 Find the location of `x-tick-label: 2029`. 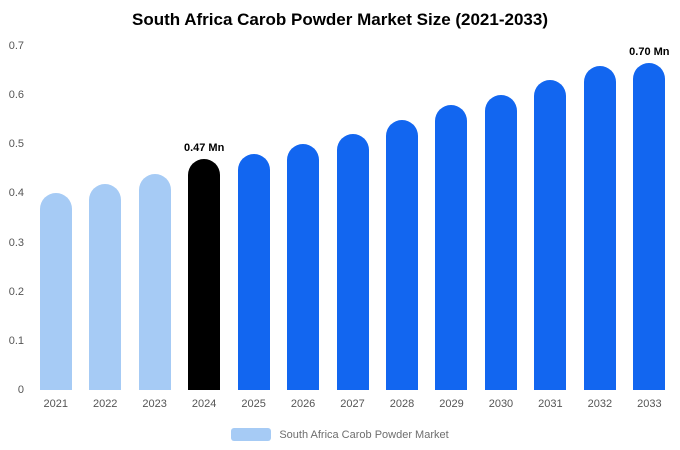

x-tick-label: 2029 is located at coordinates (451, 404).